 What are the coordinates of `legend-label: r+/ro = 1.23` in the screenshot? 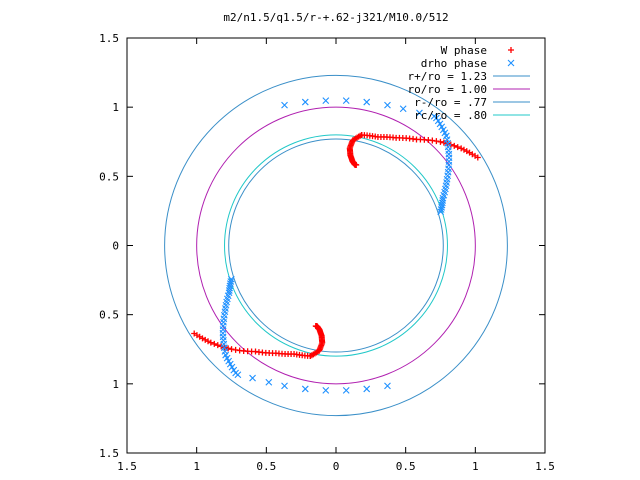 It's located at (447, 76).